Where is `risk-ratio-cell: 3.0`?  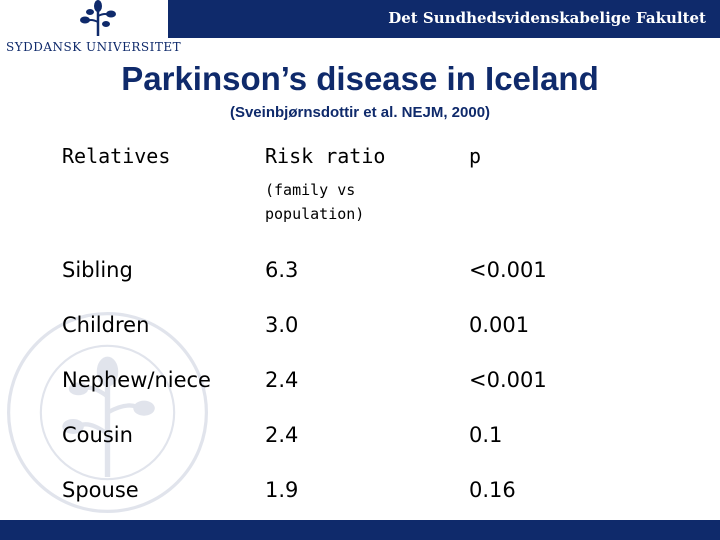 risk-ratio-cell: 3.0 is located at coordinates (282, 325).